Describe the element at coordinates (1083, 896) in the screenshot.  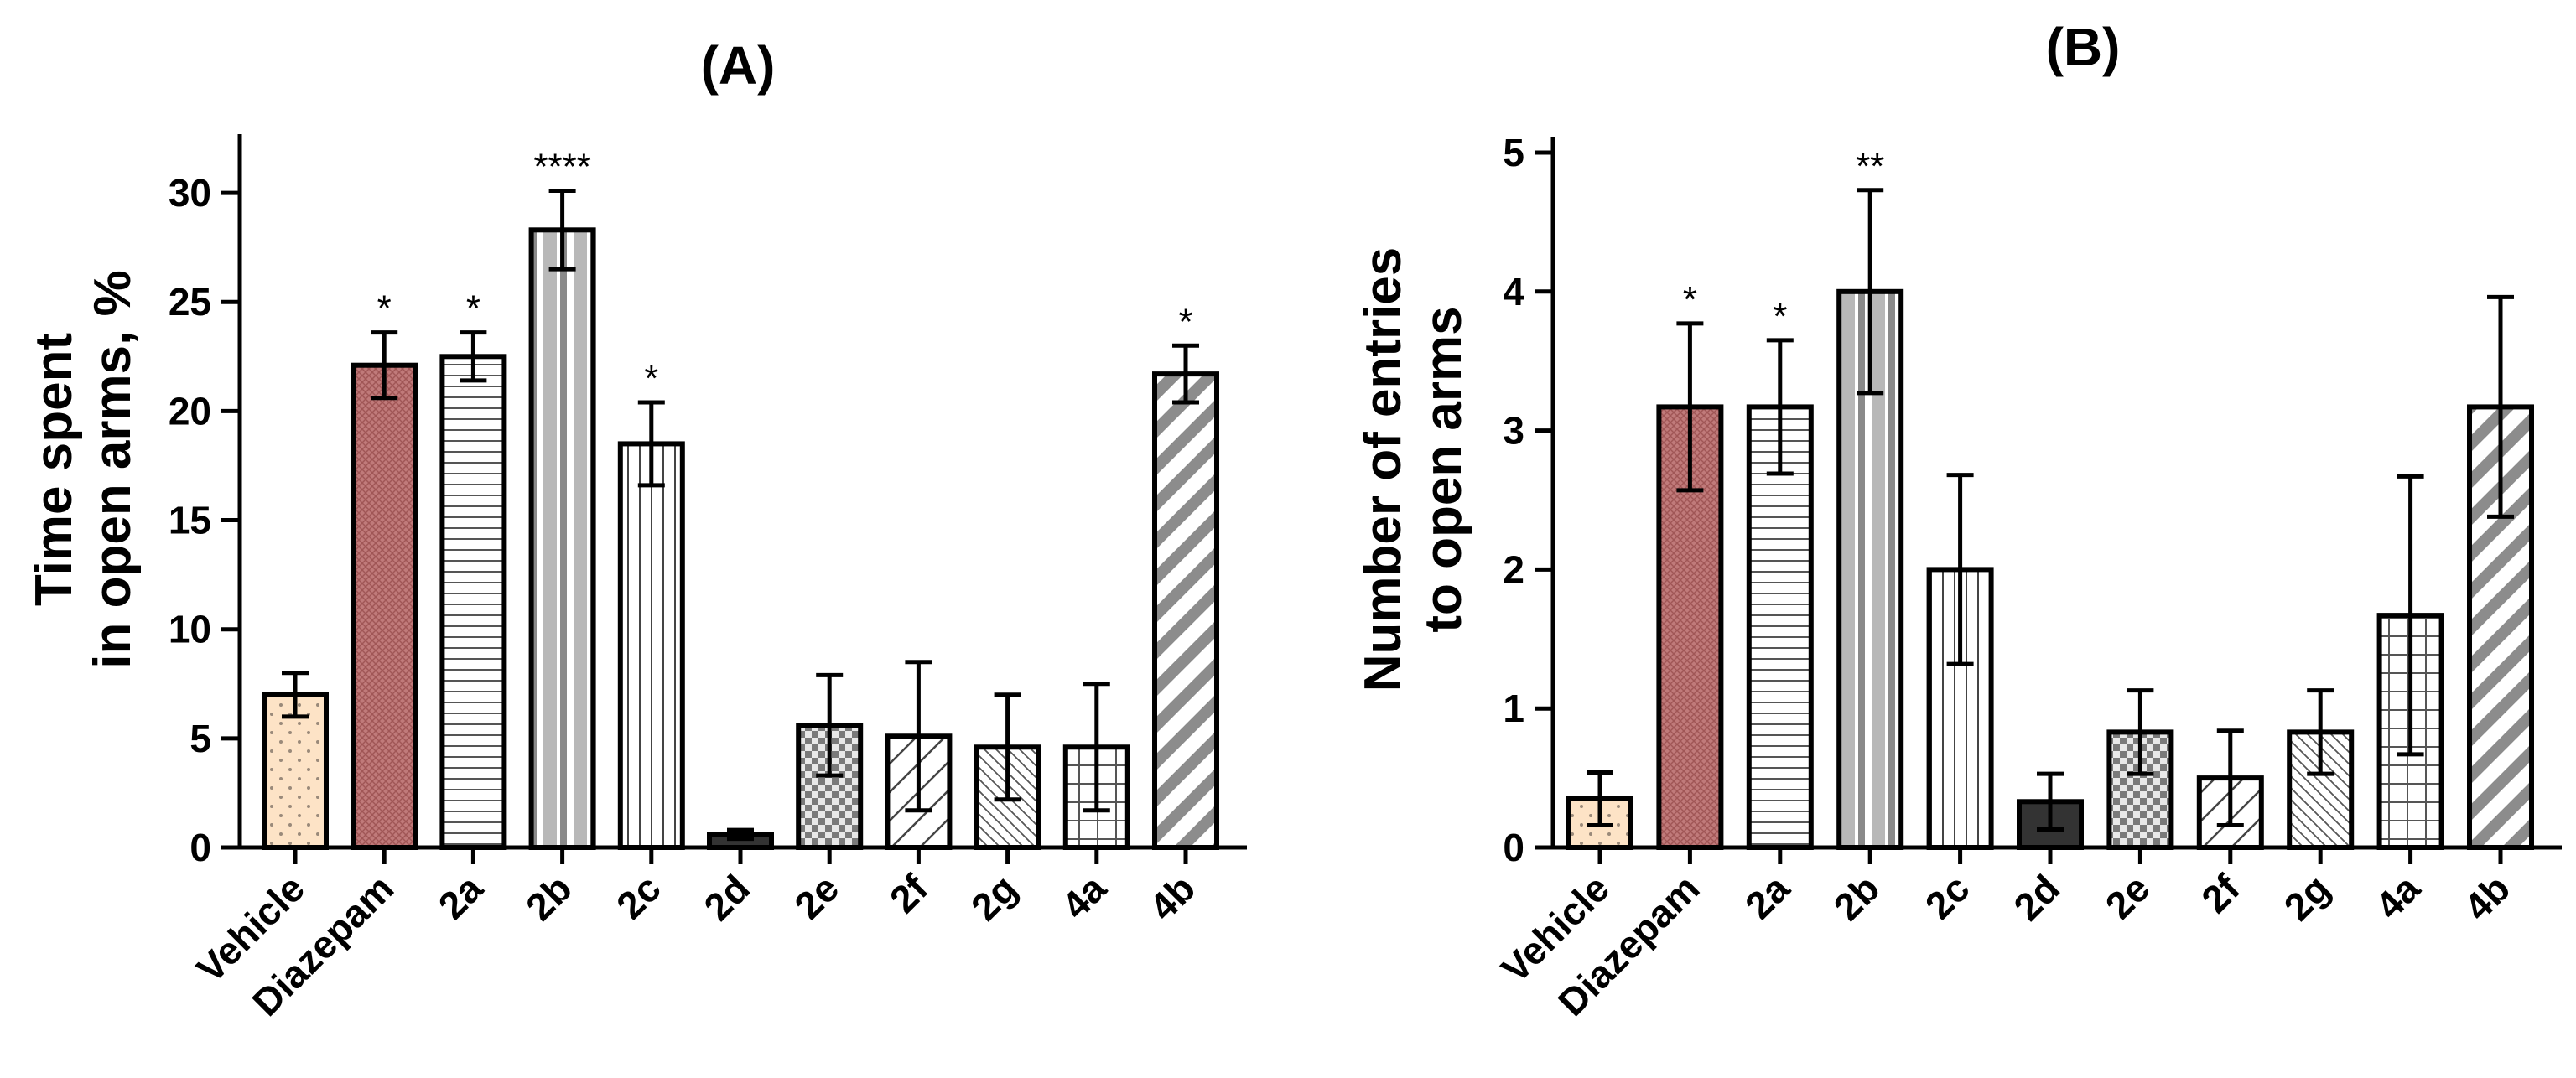
I see `panel-a-category-label-4a: 4a` at that location.